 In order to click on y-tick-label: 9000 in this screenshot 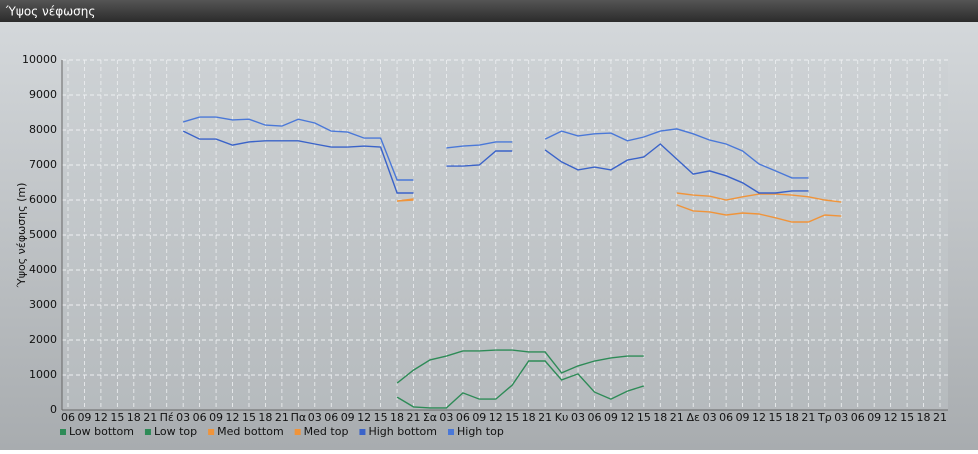, I will do `click(43, 94)`.